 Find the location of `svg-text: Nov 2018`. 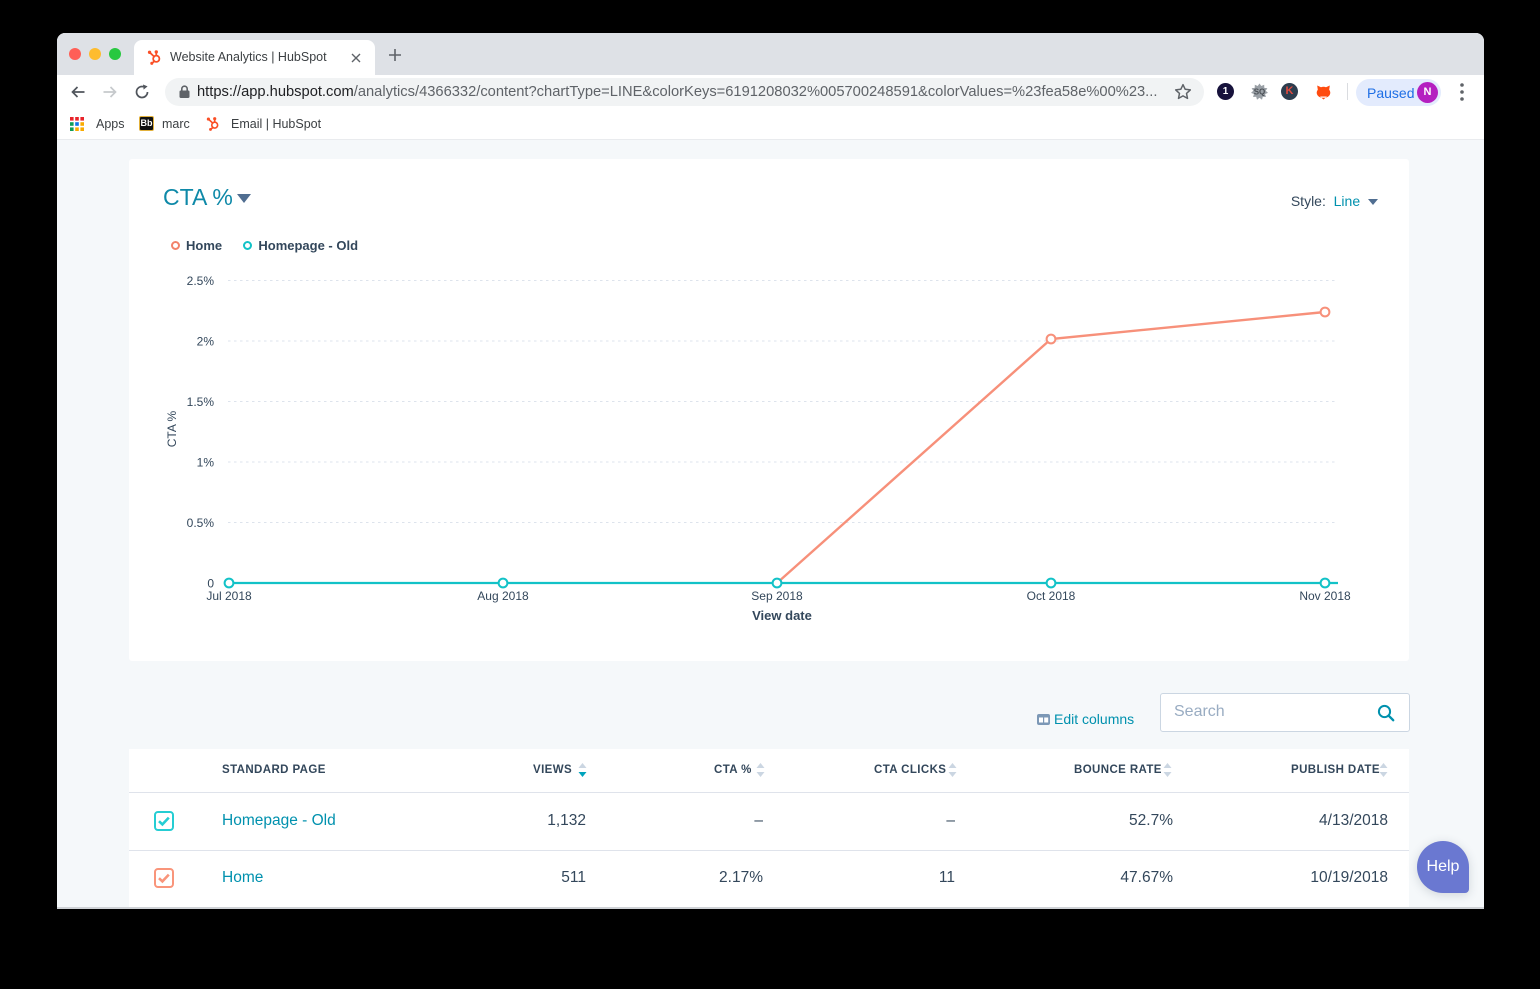

svg-text: Nov 2018 is located at coordinates (1325, 596).